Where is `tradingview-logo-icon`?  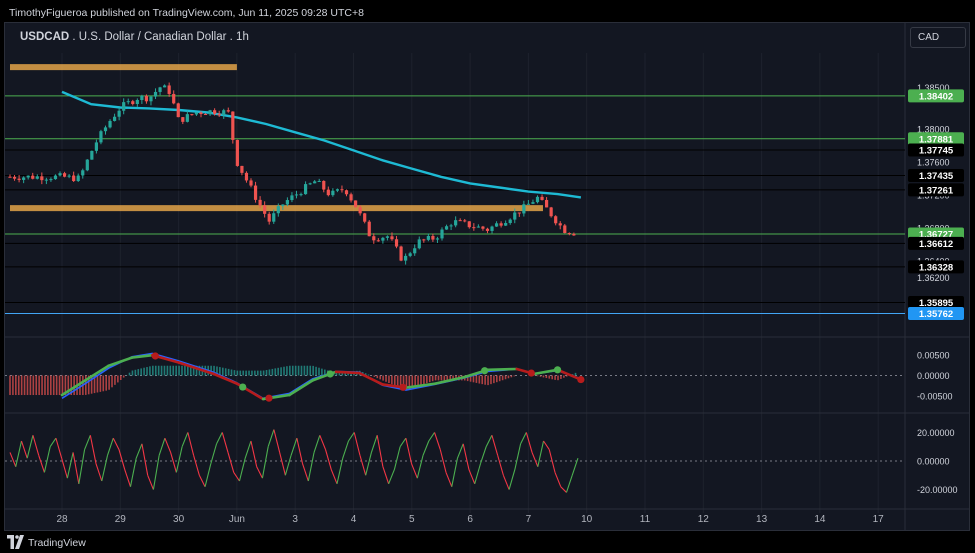 tradingview-logo-icon is located at coordinates (15, 542).